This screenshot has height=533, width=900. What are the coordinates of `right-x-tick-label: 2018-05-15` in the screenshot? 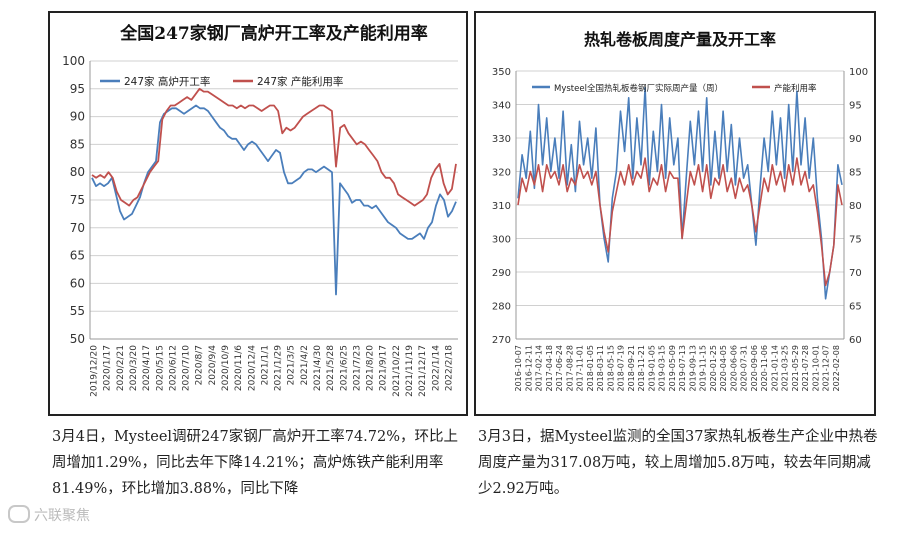 It's located at (610, 368).